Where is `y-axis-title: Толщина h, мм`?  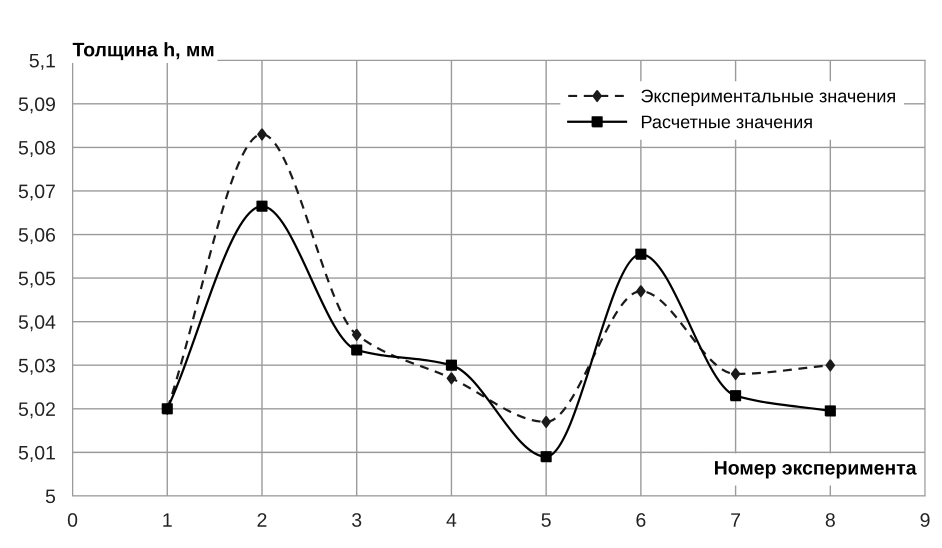 y-axis-title: Толщина h, мм is located at coordinates (143, 51).